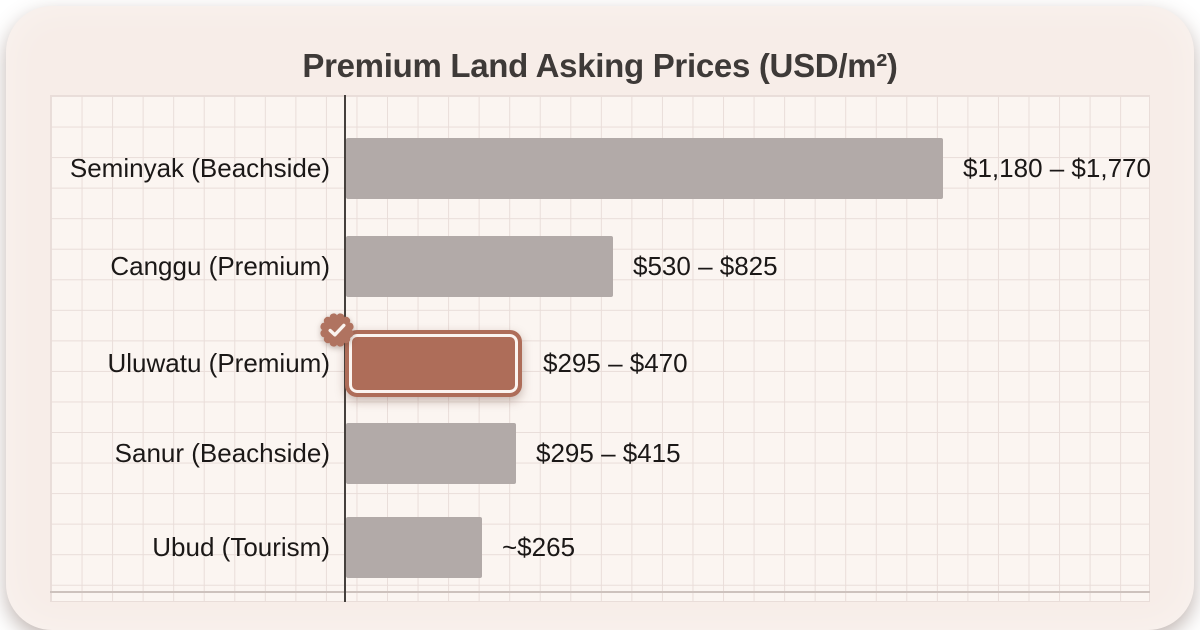 Image resolution: width=1200 pixels, height=630 pixels. Describe the element at coordinates (600, 592) in the screenshot. I see `x-baseline` at that location.